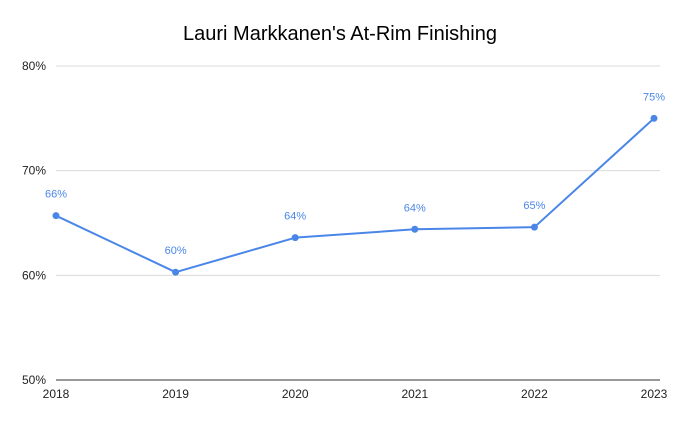 This screenshot has height=421, width=680. Describe the element at coordinates (355, 394) in the screenshot. I see `x-axis-ticks: 2018 2019 2020 2021 2022 2023` at that location.